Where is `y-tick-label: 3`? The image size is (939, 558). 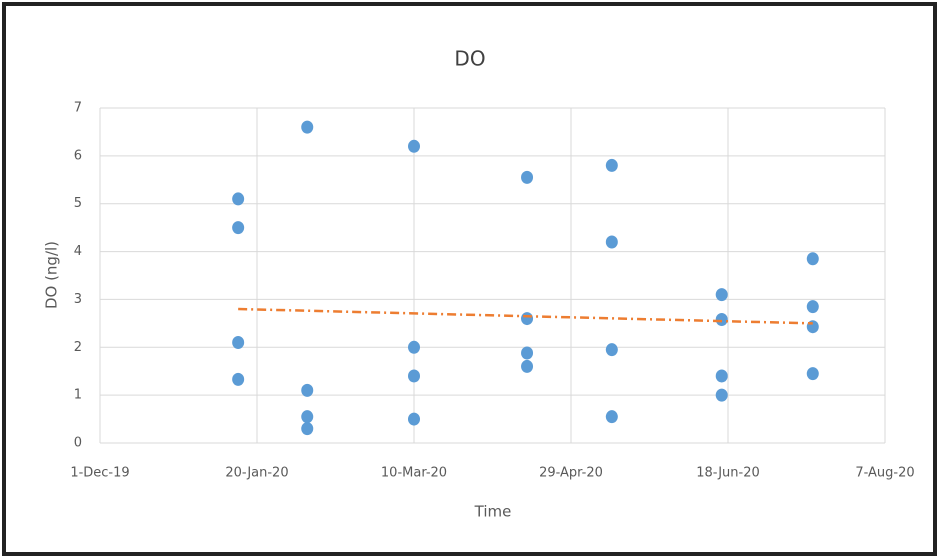 y-tick-label: 3 is located at coordinates (78, 299).